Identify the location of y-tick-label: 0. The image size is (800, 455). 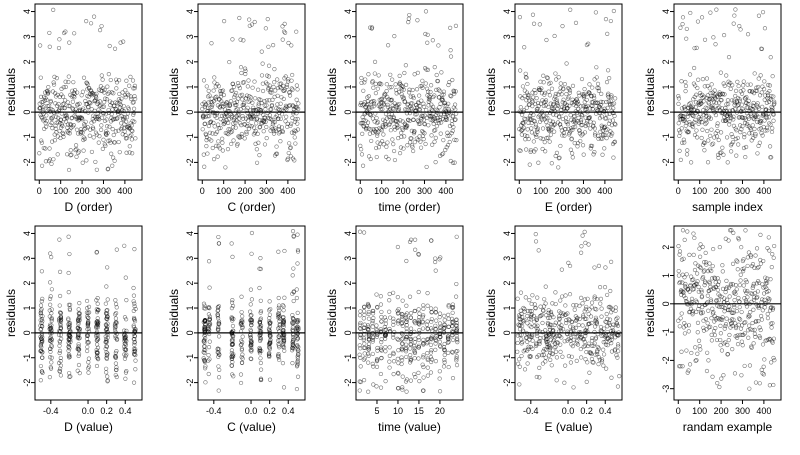
(190, 332).